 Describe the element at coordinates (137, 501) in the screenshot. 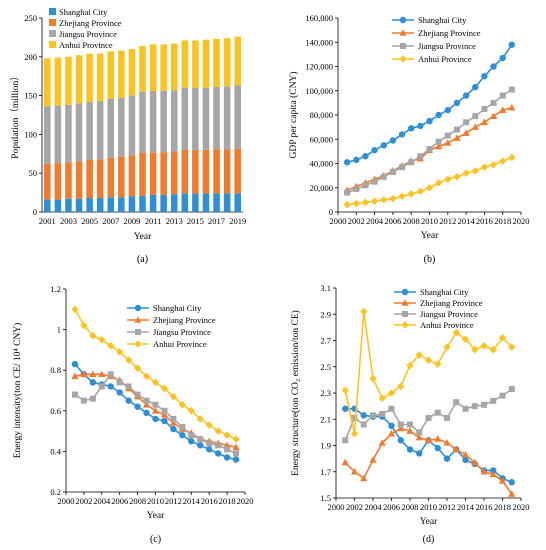

I see `x-tick-label: 2008` at that location.